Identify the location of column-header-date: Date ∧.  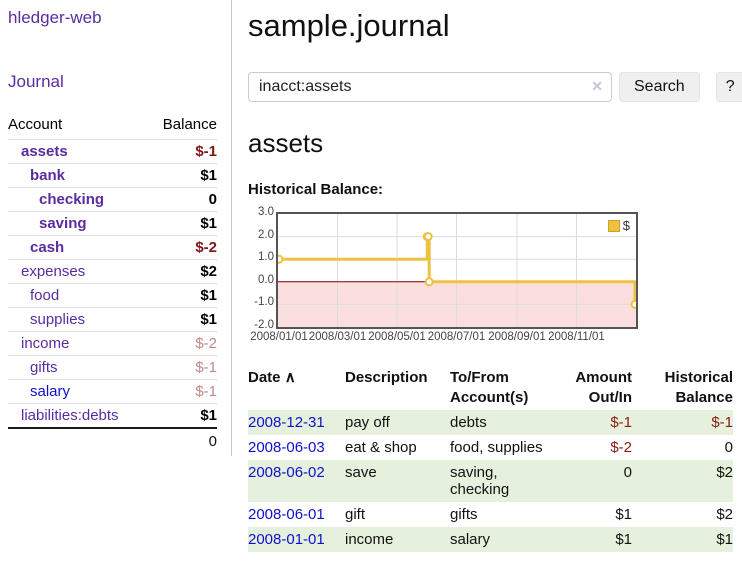
(296, 388).